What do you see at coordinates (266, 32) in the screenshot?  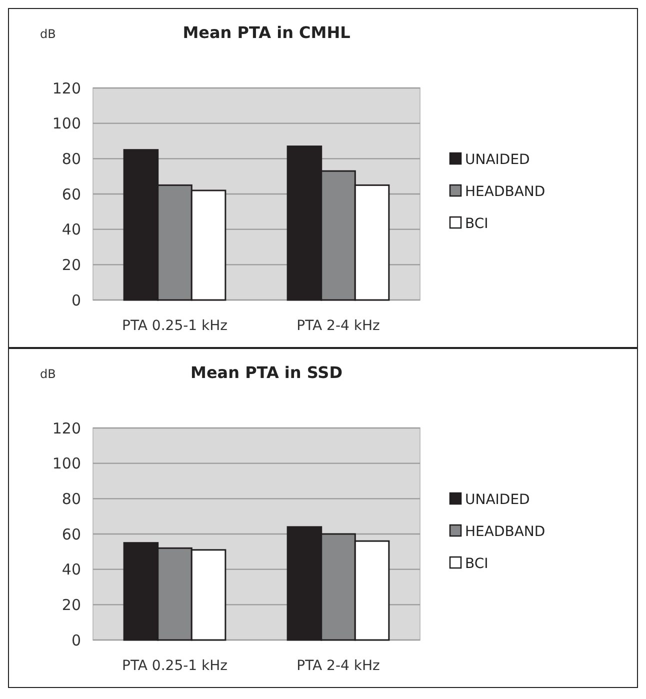 I see `chart-title: Mean PTA in CMHL` at bounding box center [266, 32].